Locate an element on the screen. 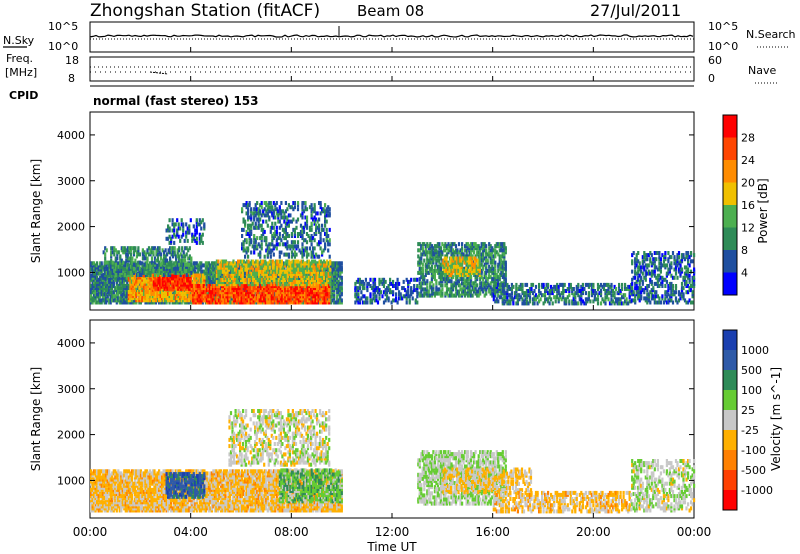  freq-tick-bottom: 8 is located at coordinates (71, 78).